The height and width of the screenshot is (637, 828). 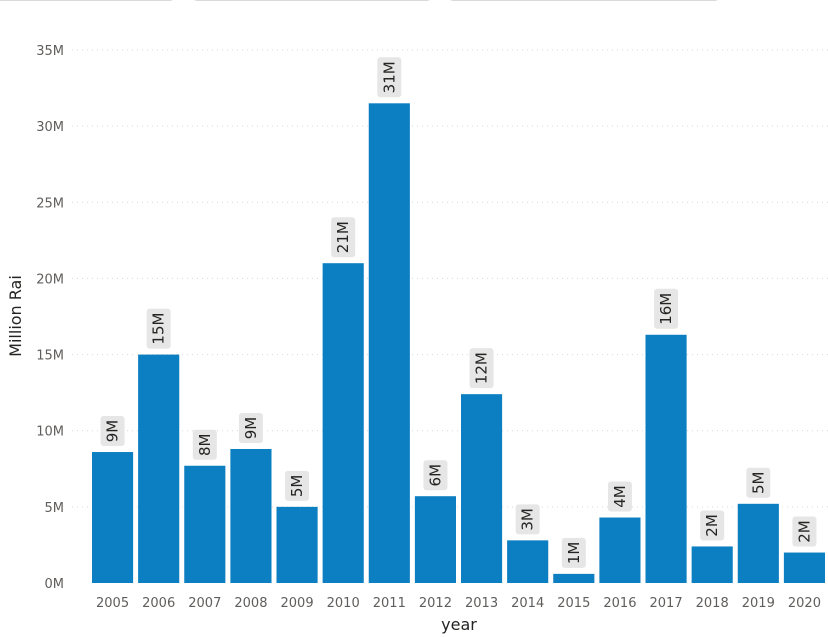 I want to click on bar-2016, so click(x=620, y=550).